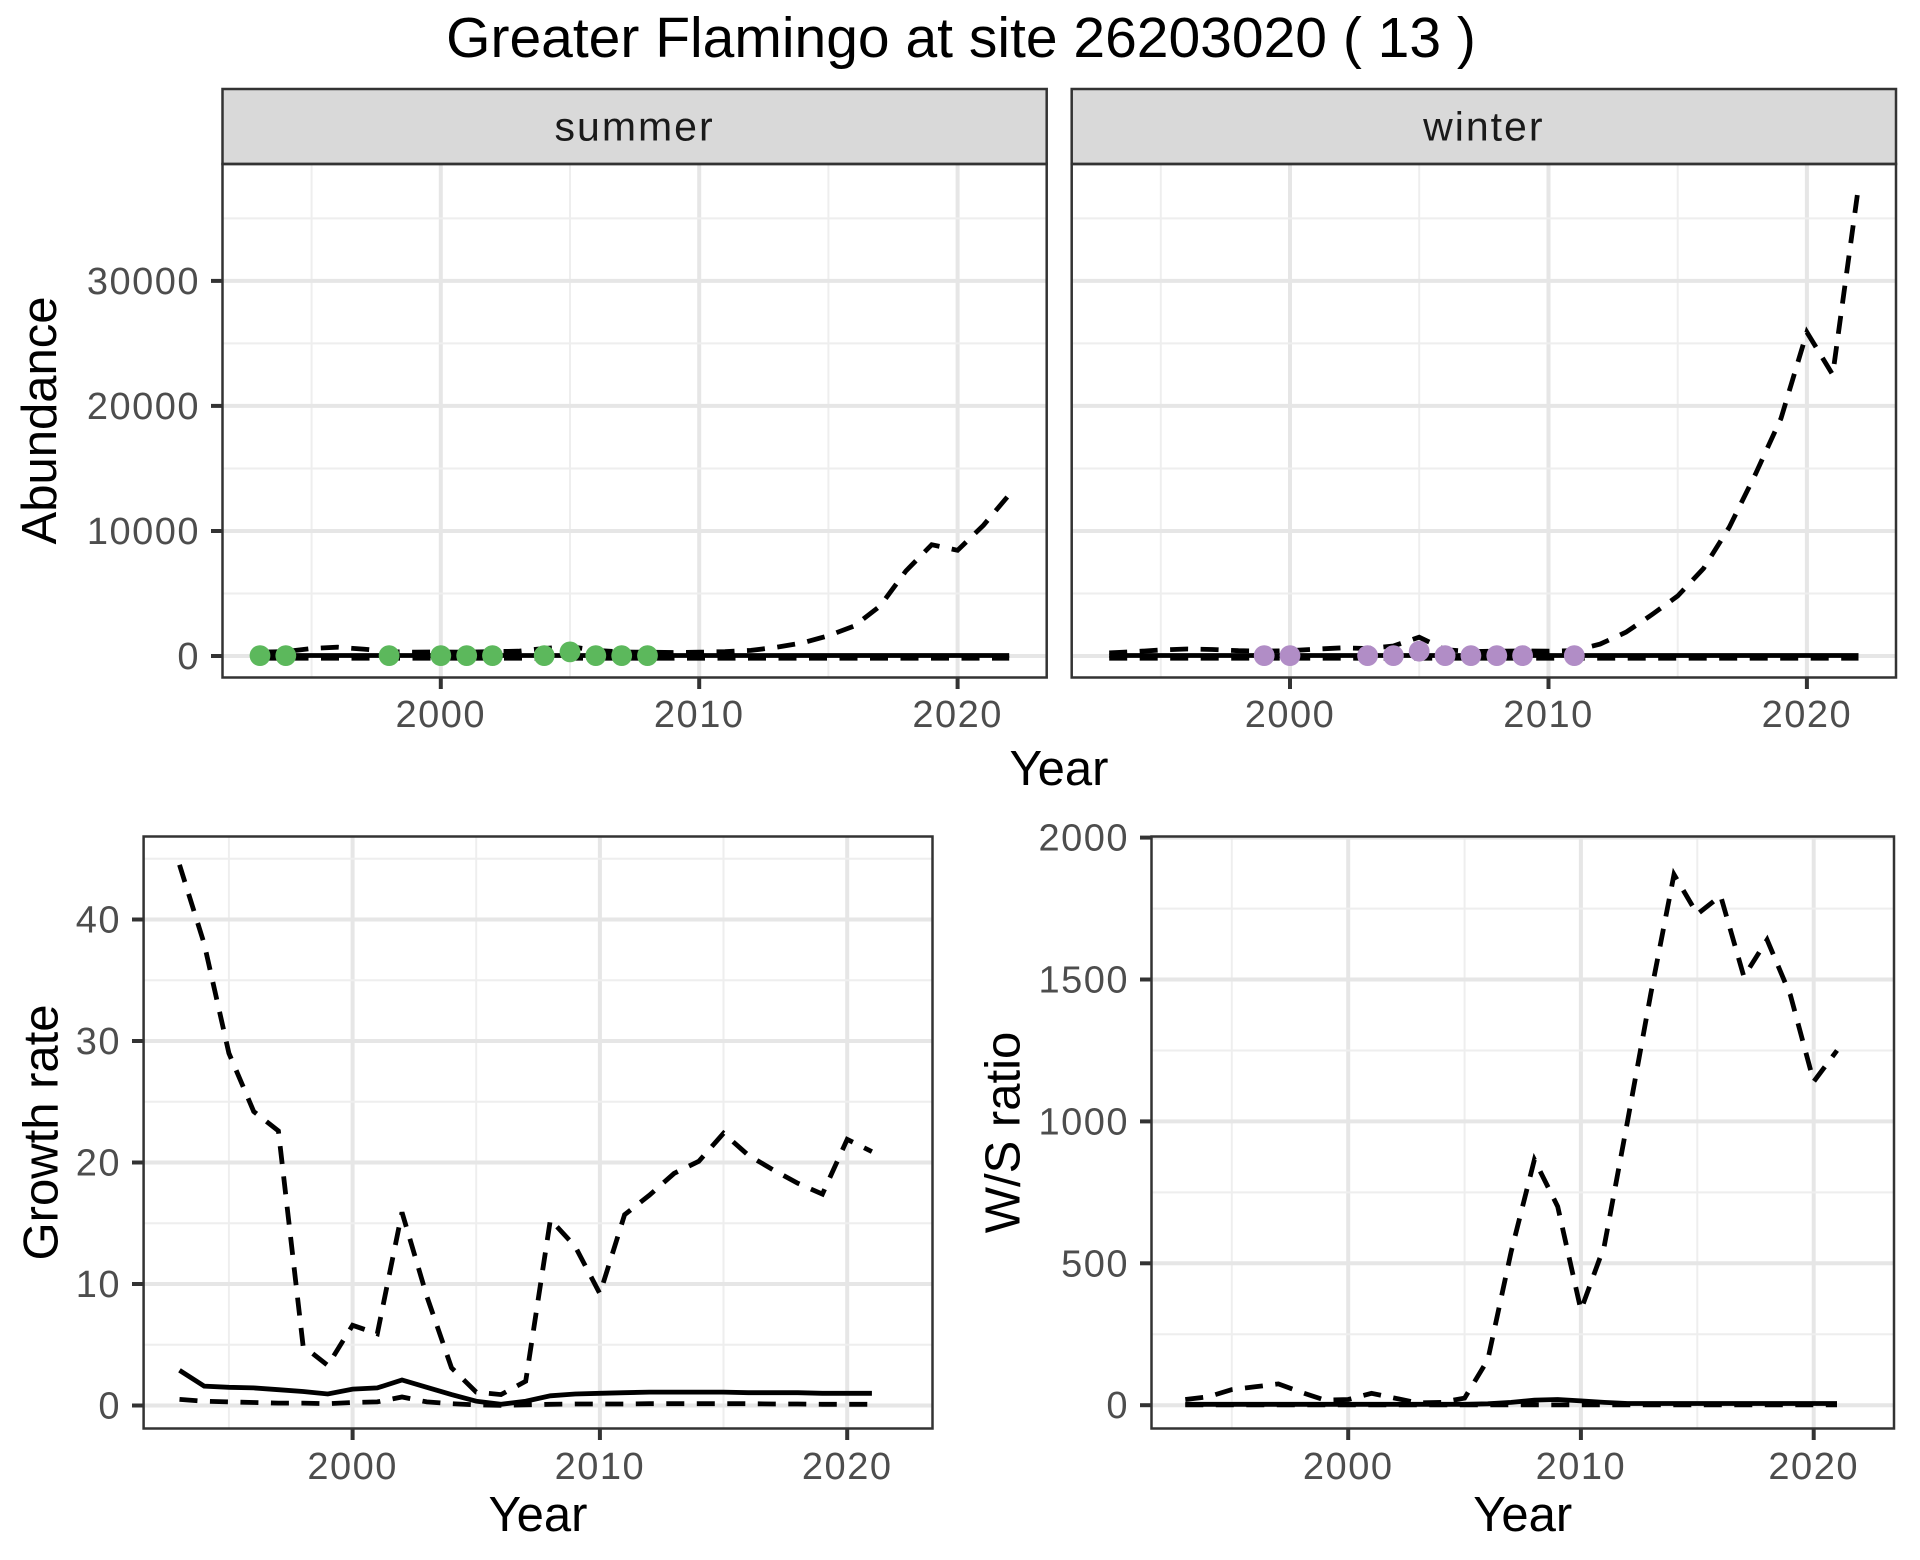 The image size is (1920, 1560). What do you see at coordinates (1483, 127) in the screenshot?
I see `svg-text: winter` at bounding box center [1483, 127].